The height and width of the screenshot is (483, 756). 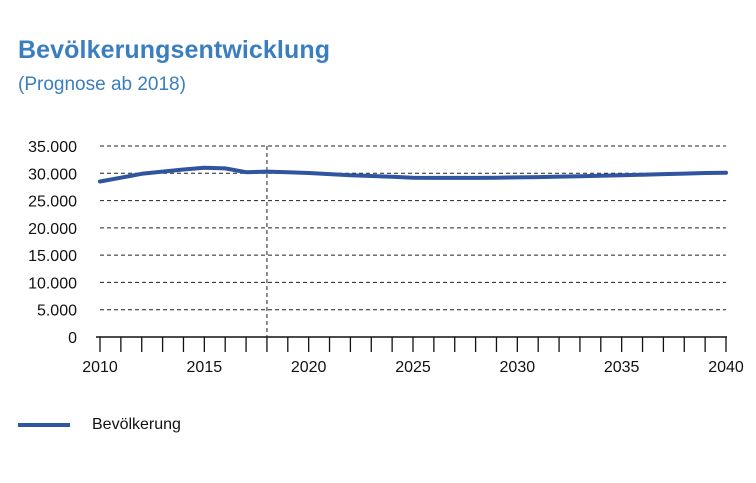 What do you see at coordinates (309, 367) in the screenshot?
I see `x-tick-label: 2020` at bounding box center [309, 367].